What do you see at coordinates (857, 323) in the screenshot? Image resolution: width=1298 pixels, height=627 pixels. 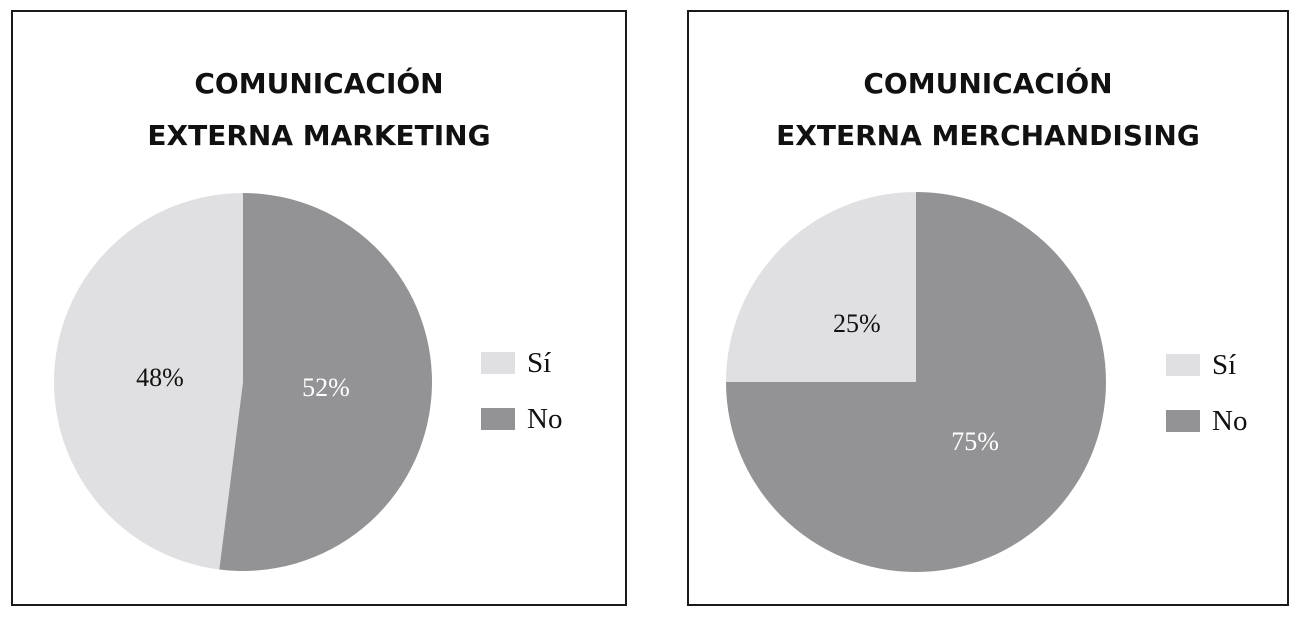 I see `pie-data-label-si: 25%` at bounding box center [857, 323].